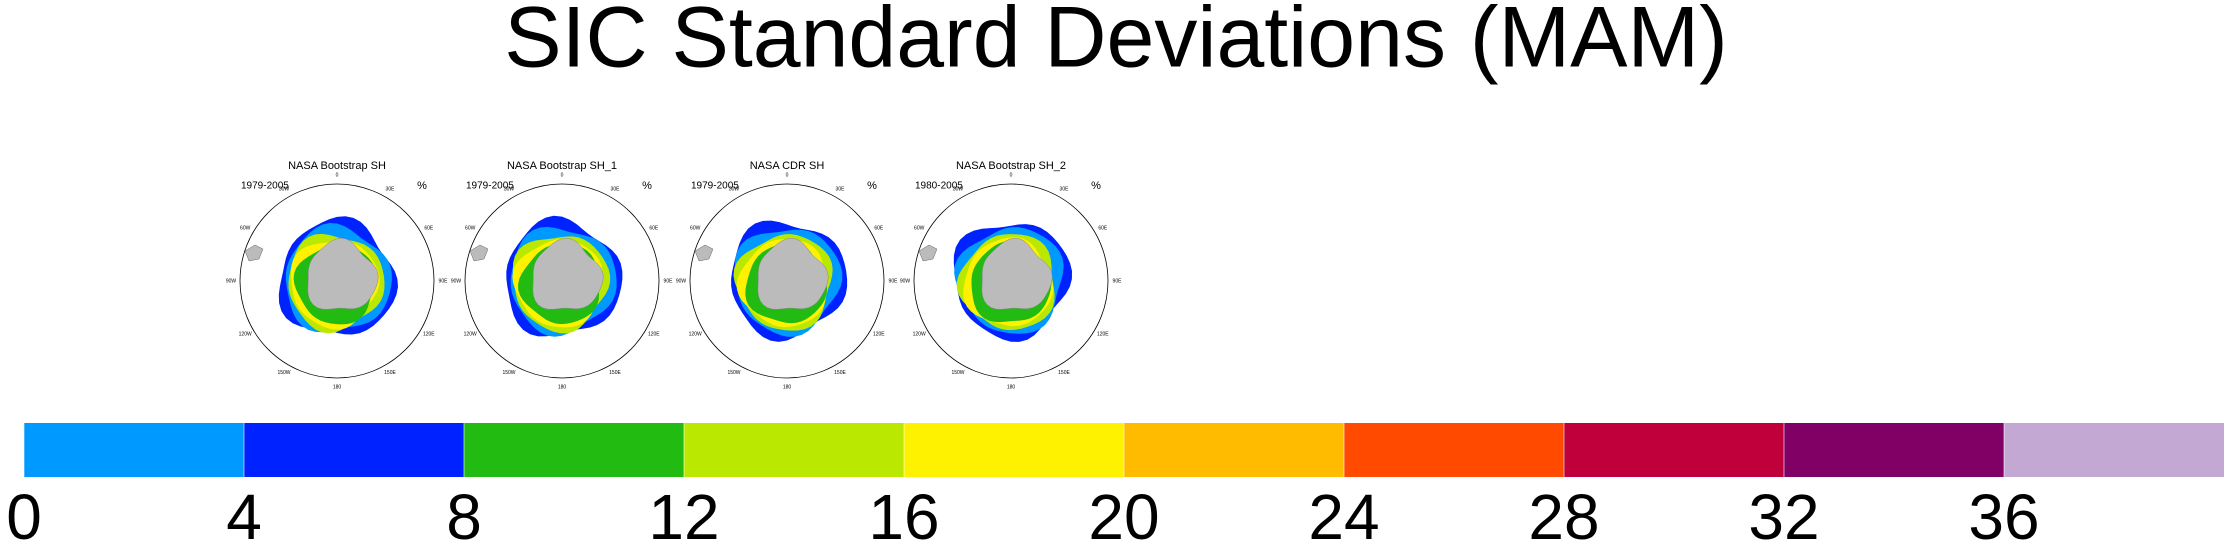 The height and width of the screenshot is (552, 2232). I want to click on colorbar-tick-label: 32, so click(1783, 516).